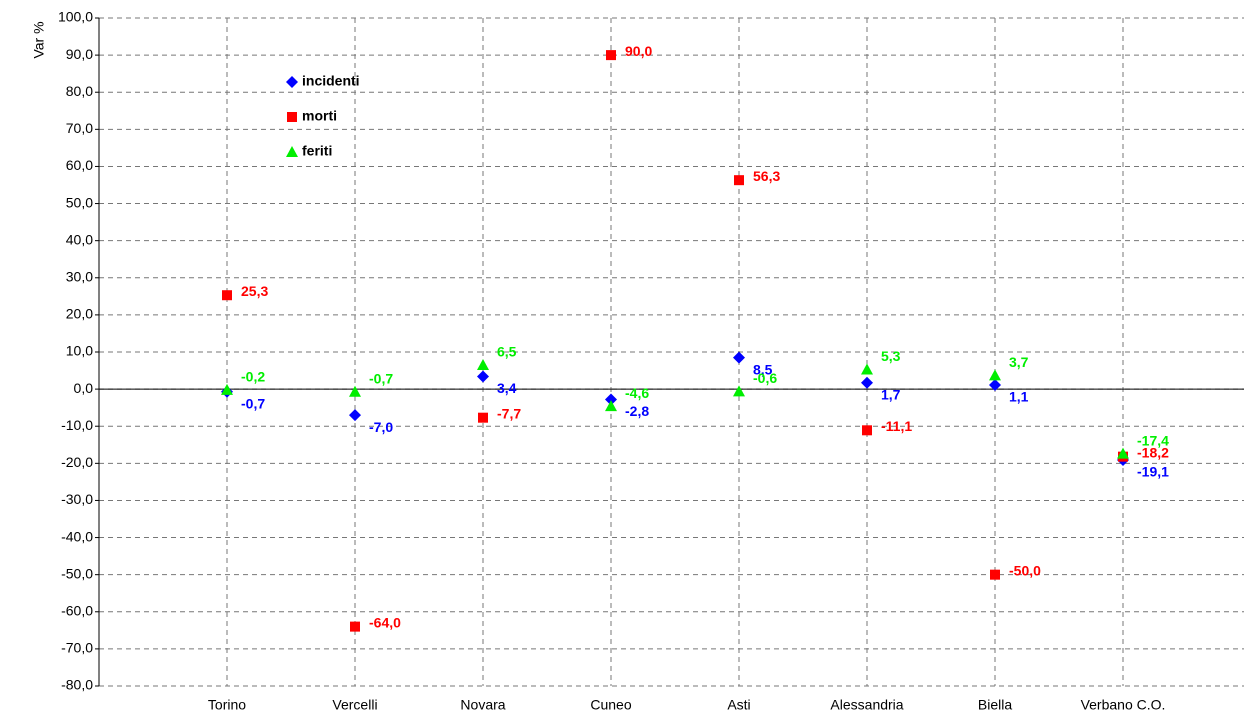  I want to click on data-label: -19,1, so click(1153, 472).